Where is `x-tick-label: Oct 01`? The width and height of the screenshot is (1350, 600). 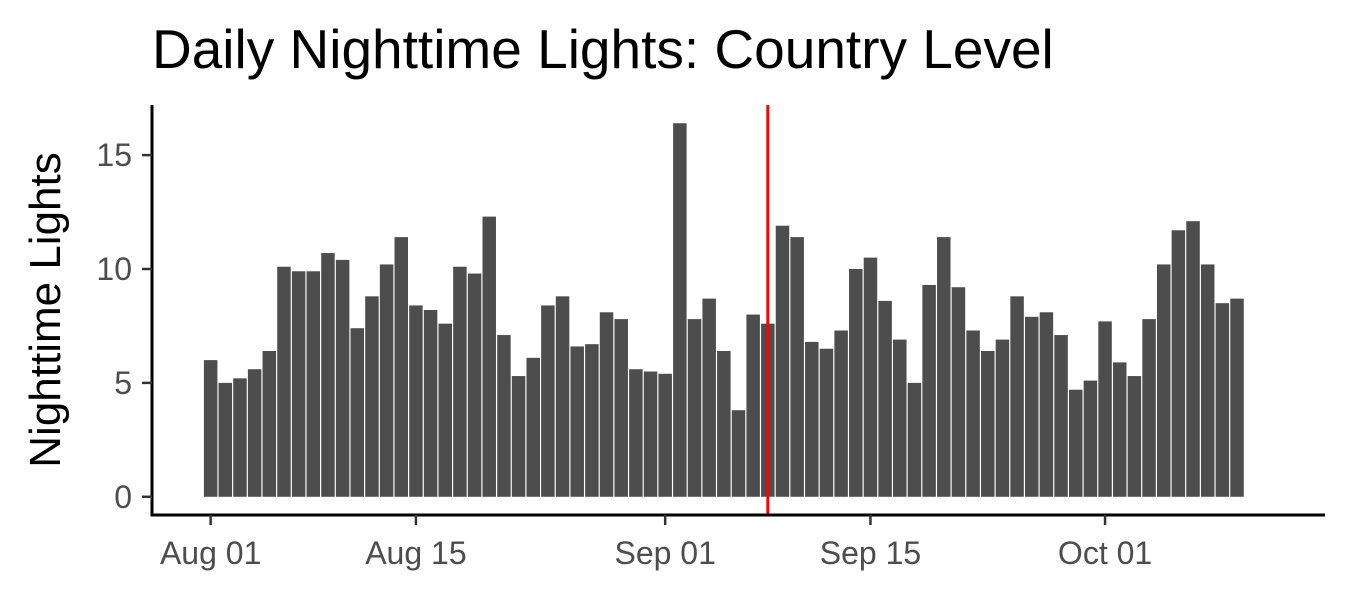
x-tick-label: Oct 01 is located at coordinates (1105, 553).